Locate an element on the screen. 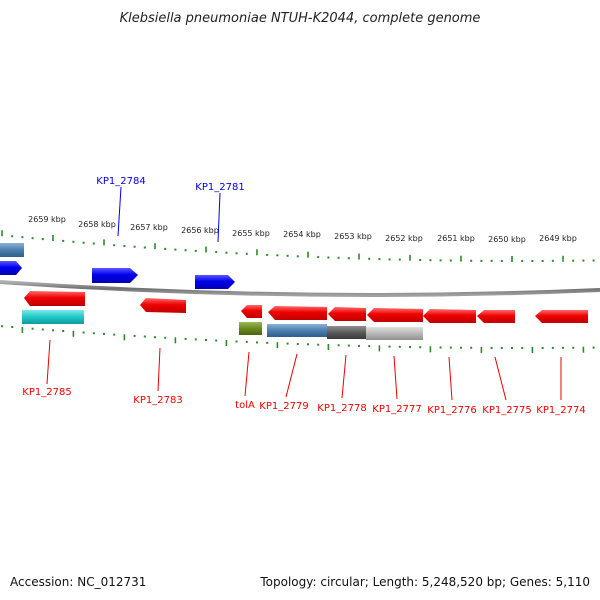 The height and width of the screenshot is (600, 600). gene-label-kp1-2779: KP1_2779 is located at coordinates (283, 406).